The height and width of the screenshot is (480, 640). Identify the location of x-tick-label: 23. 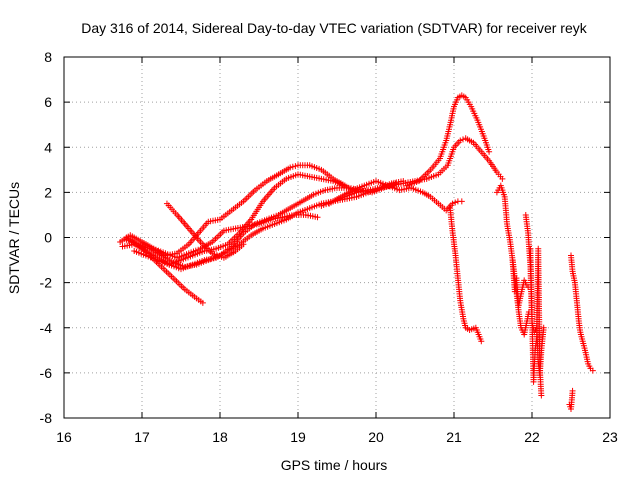
(610, 437).